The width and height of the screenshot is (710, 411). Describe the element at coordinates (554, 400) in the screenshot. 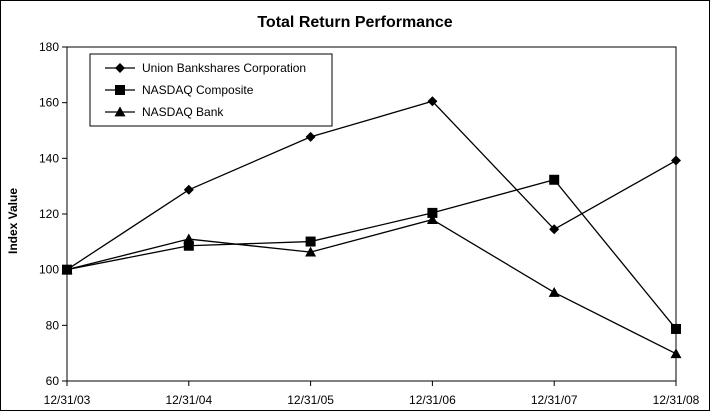

I see `x-tick-label: 12/31/07` at that location.